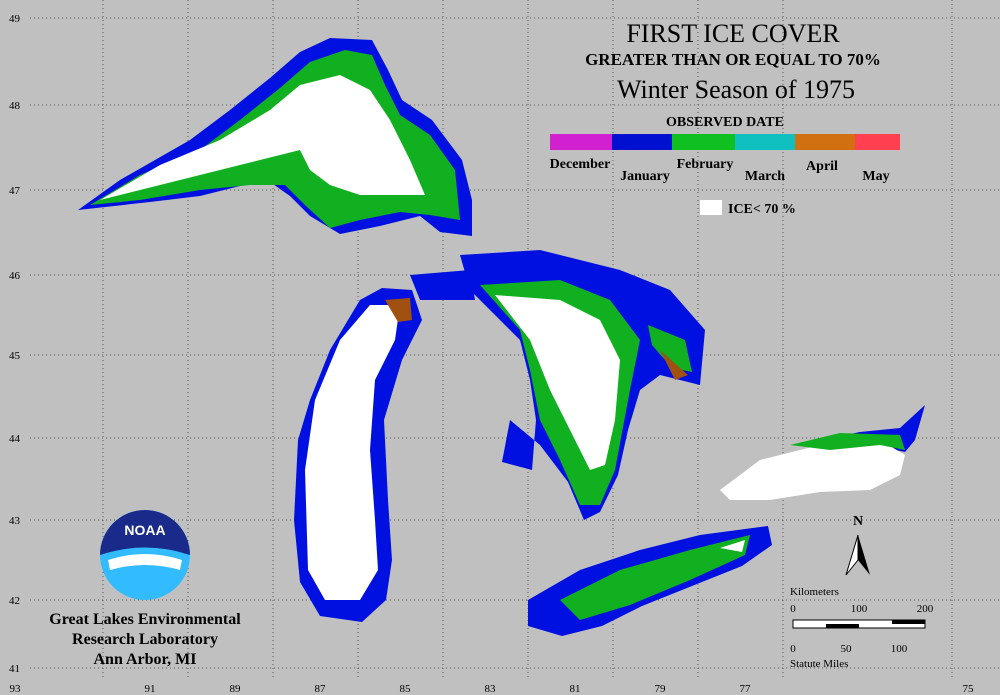 The image size is (1000, 695). I want to click on mi-title: Statute Miles, so click(819, 664).